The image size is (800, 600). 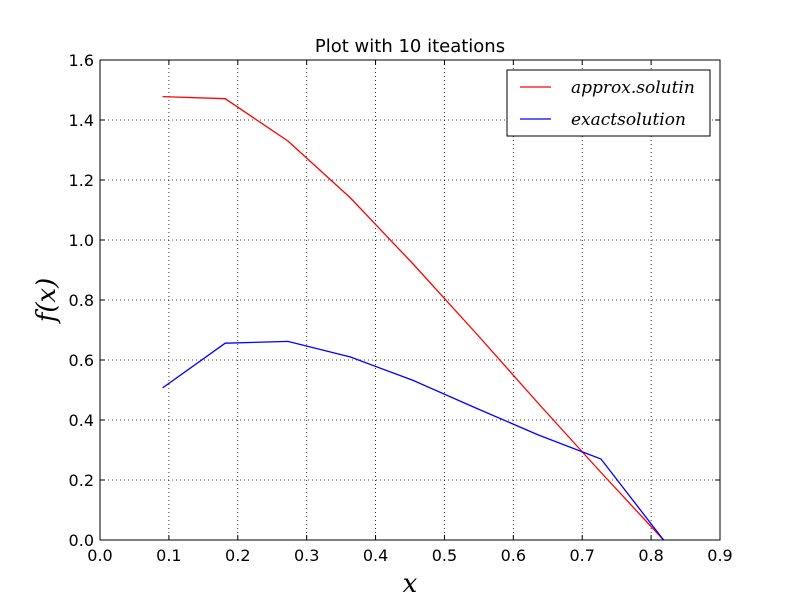 What do you see at coordinates (81, 300) in the screenshot?
I see `y-tick-label: 0.8` at bounding box center [81, 300].